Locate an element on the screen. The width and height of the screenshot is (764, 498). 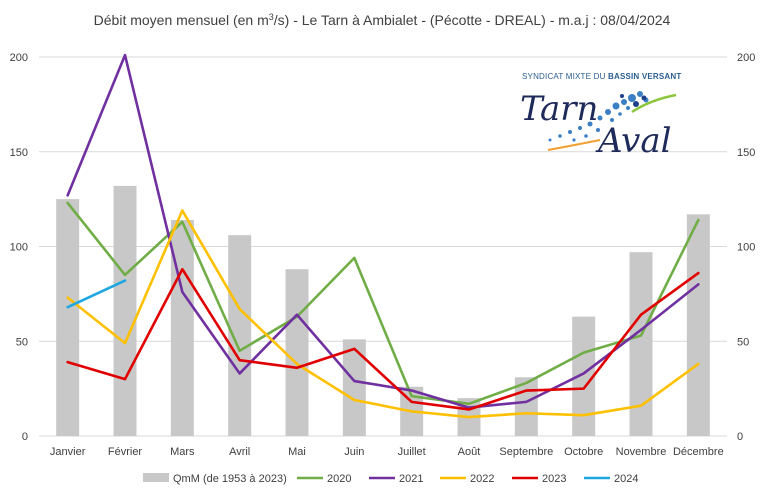
x-tick-label: Mai is located at coordinates (297, 452).